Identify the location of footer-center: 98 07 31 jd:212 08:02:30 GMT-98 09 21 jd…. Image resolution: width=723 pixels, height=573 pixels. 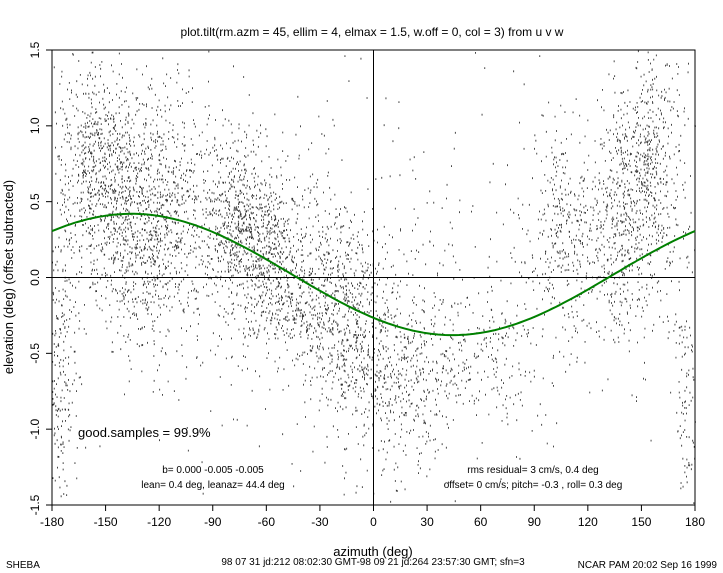
(373, 562).